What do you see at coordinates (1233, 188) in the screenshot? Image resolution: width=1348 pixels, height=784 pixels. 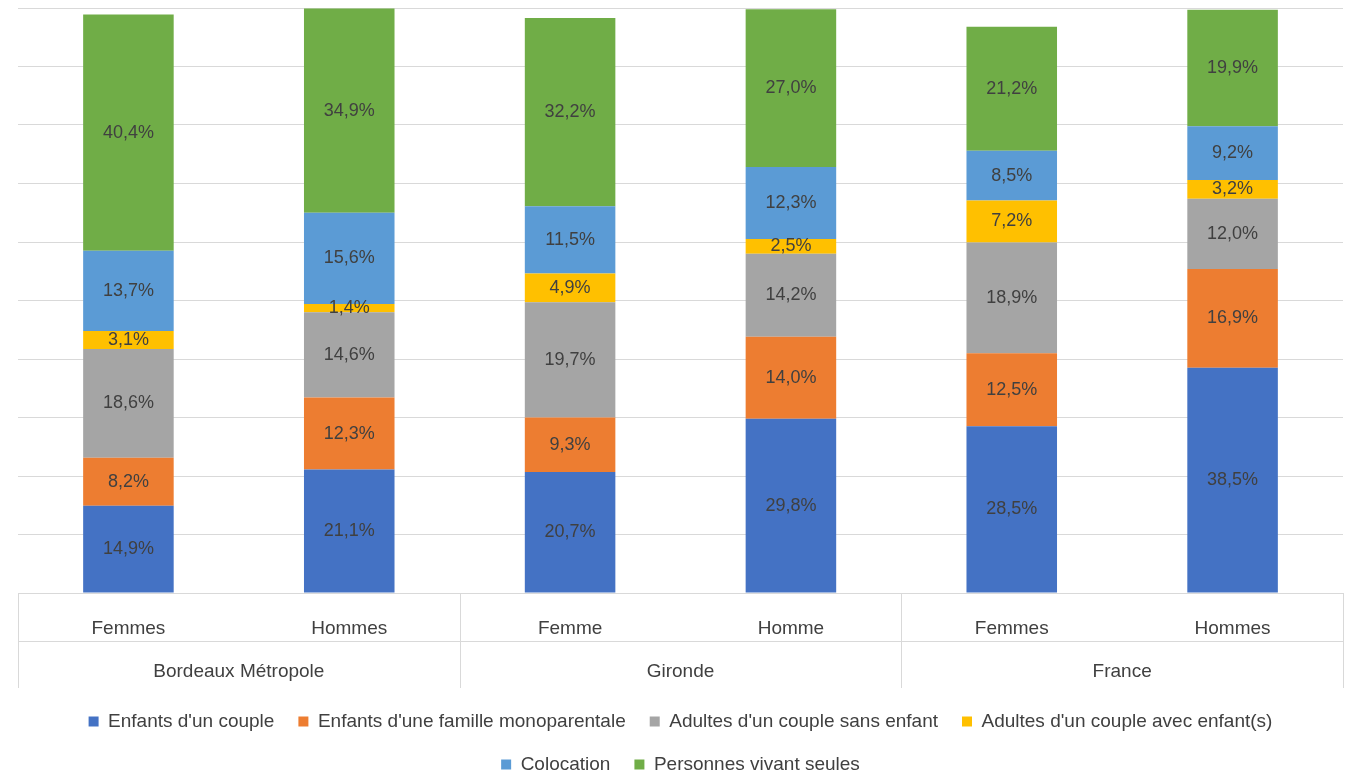 I see `data-label: 3,2%` at bounding box center [1233, 188].